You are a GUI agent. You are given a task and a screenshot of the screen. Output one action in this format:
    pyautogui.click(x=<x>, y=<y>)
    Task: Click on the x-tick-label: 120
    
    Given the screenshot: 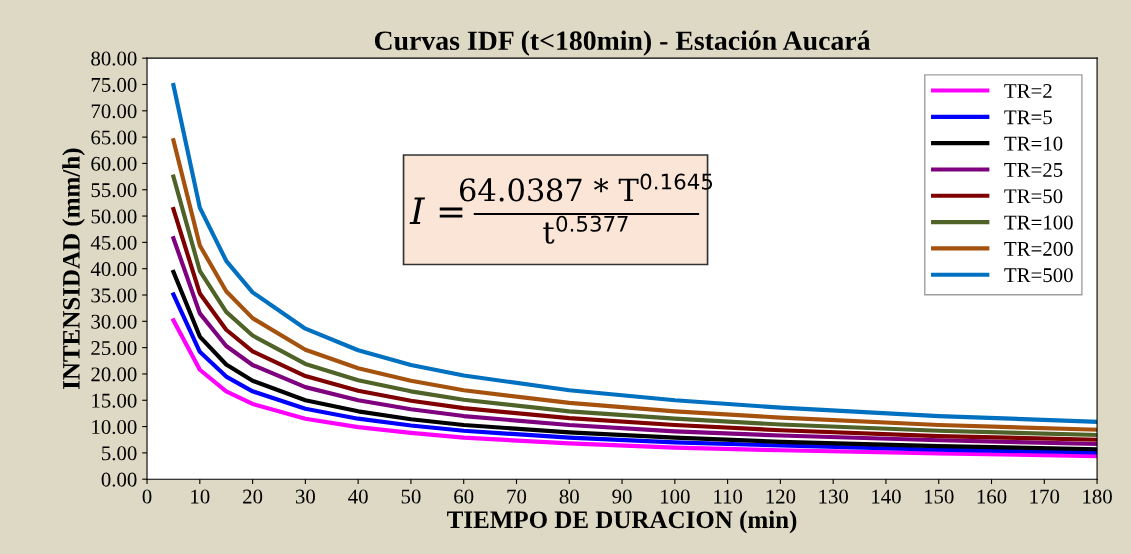 What is the action you would take?
    pyautogui.click(x=781, y=496)
    